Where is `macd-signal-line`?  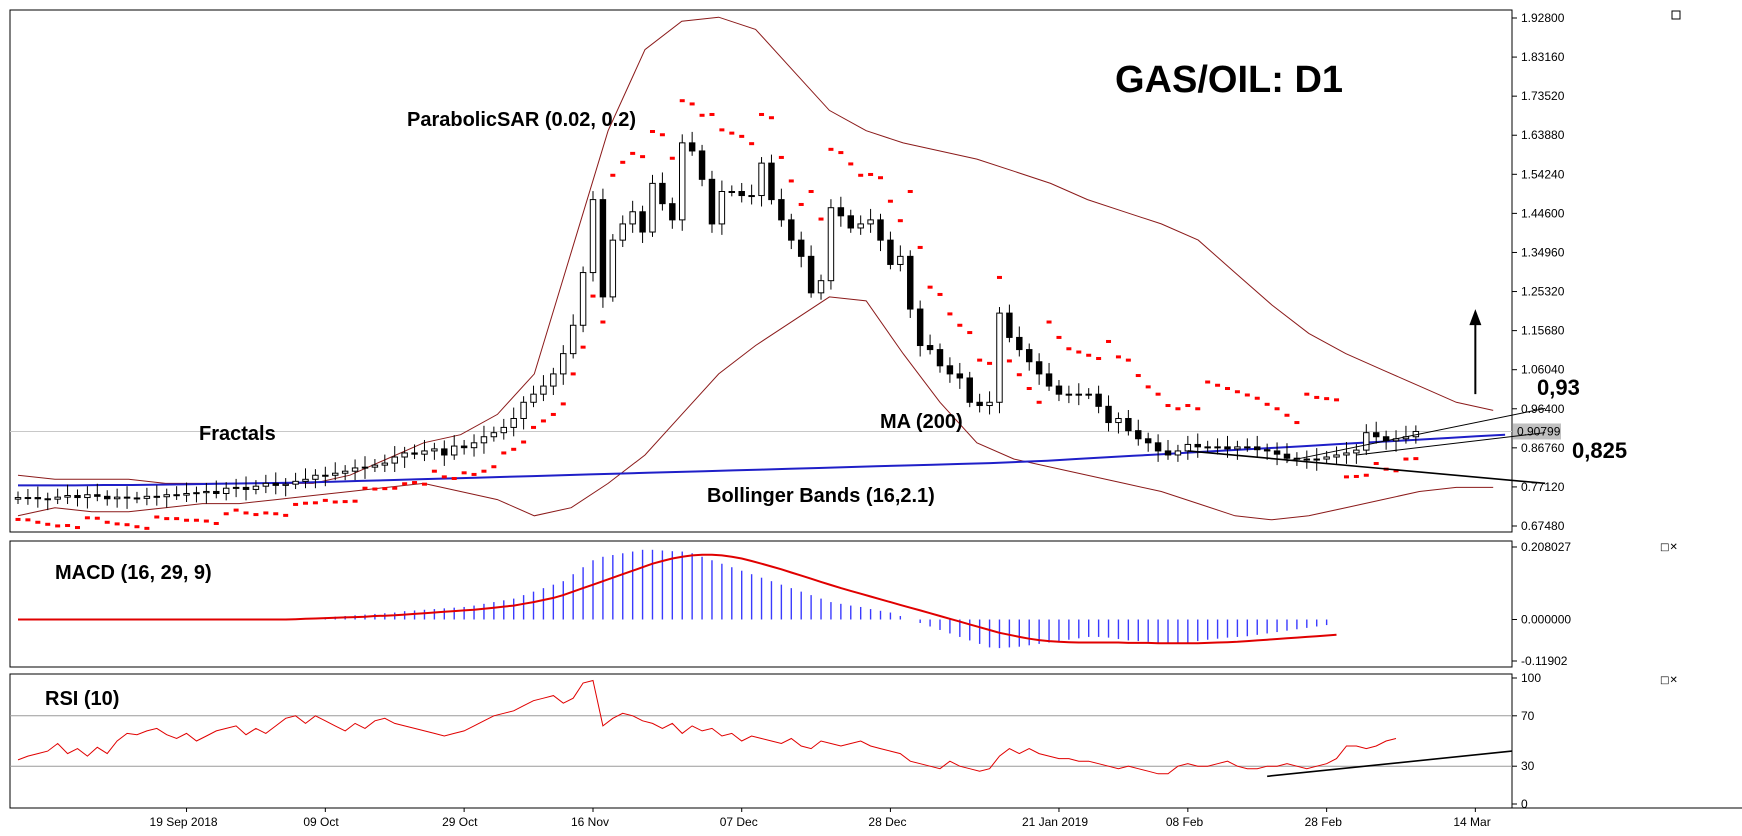
macd-signal-line is located at coordinates (677, 599).